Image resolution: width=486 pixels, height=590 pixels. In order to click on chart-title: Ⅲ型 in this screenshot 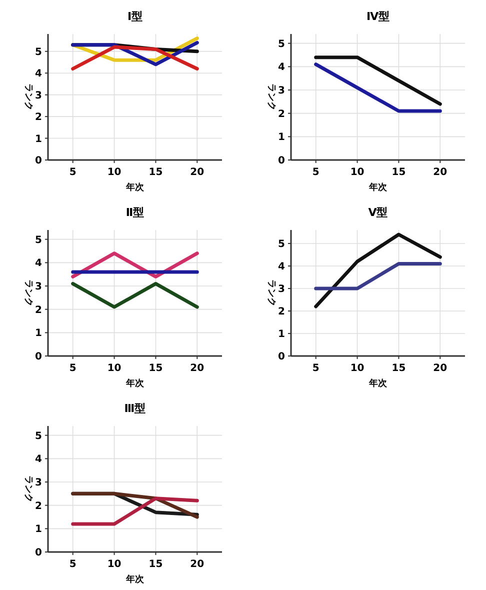, I will do `click(135, 408)`.